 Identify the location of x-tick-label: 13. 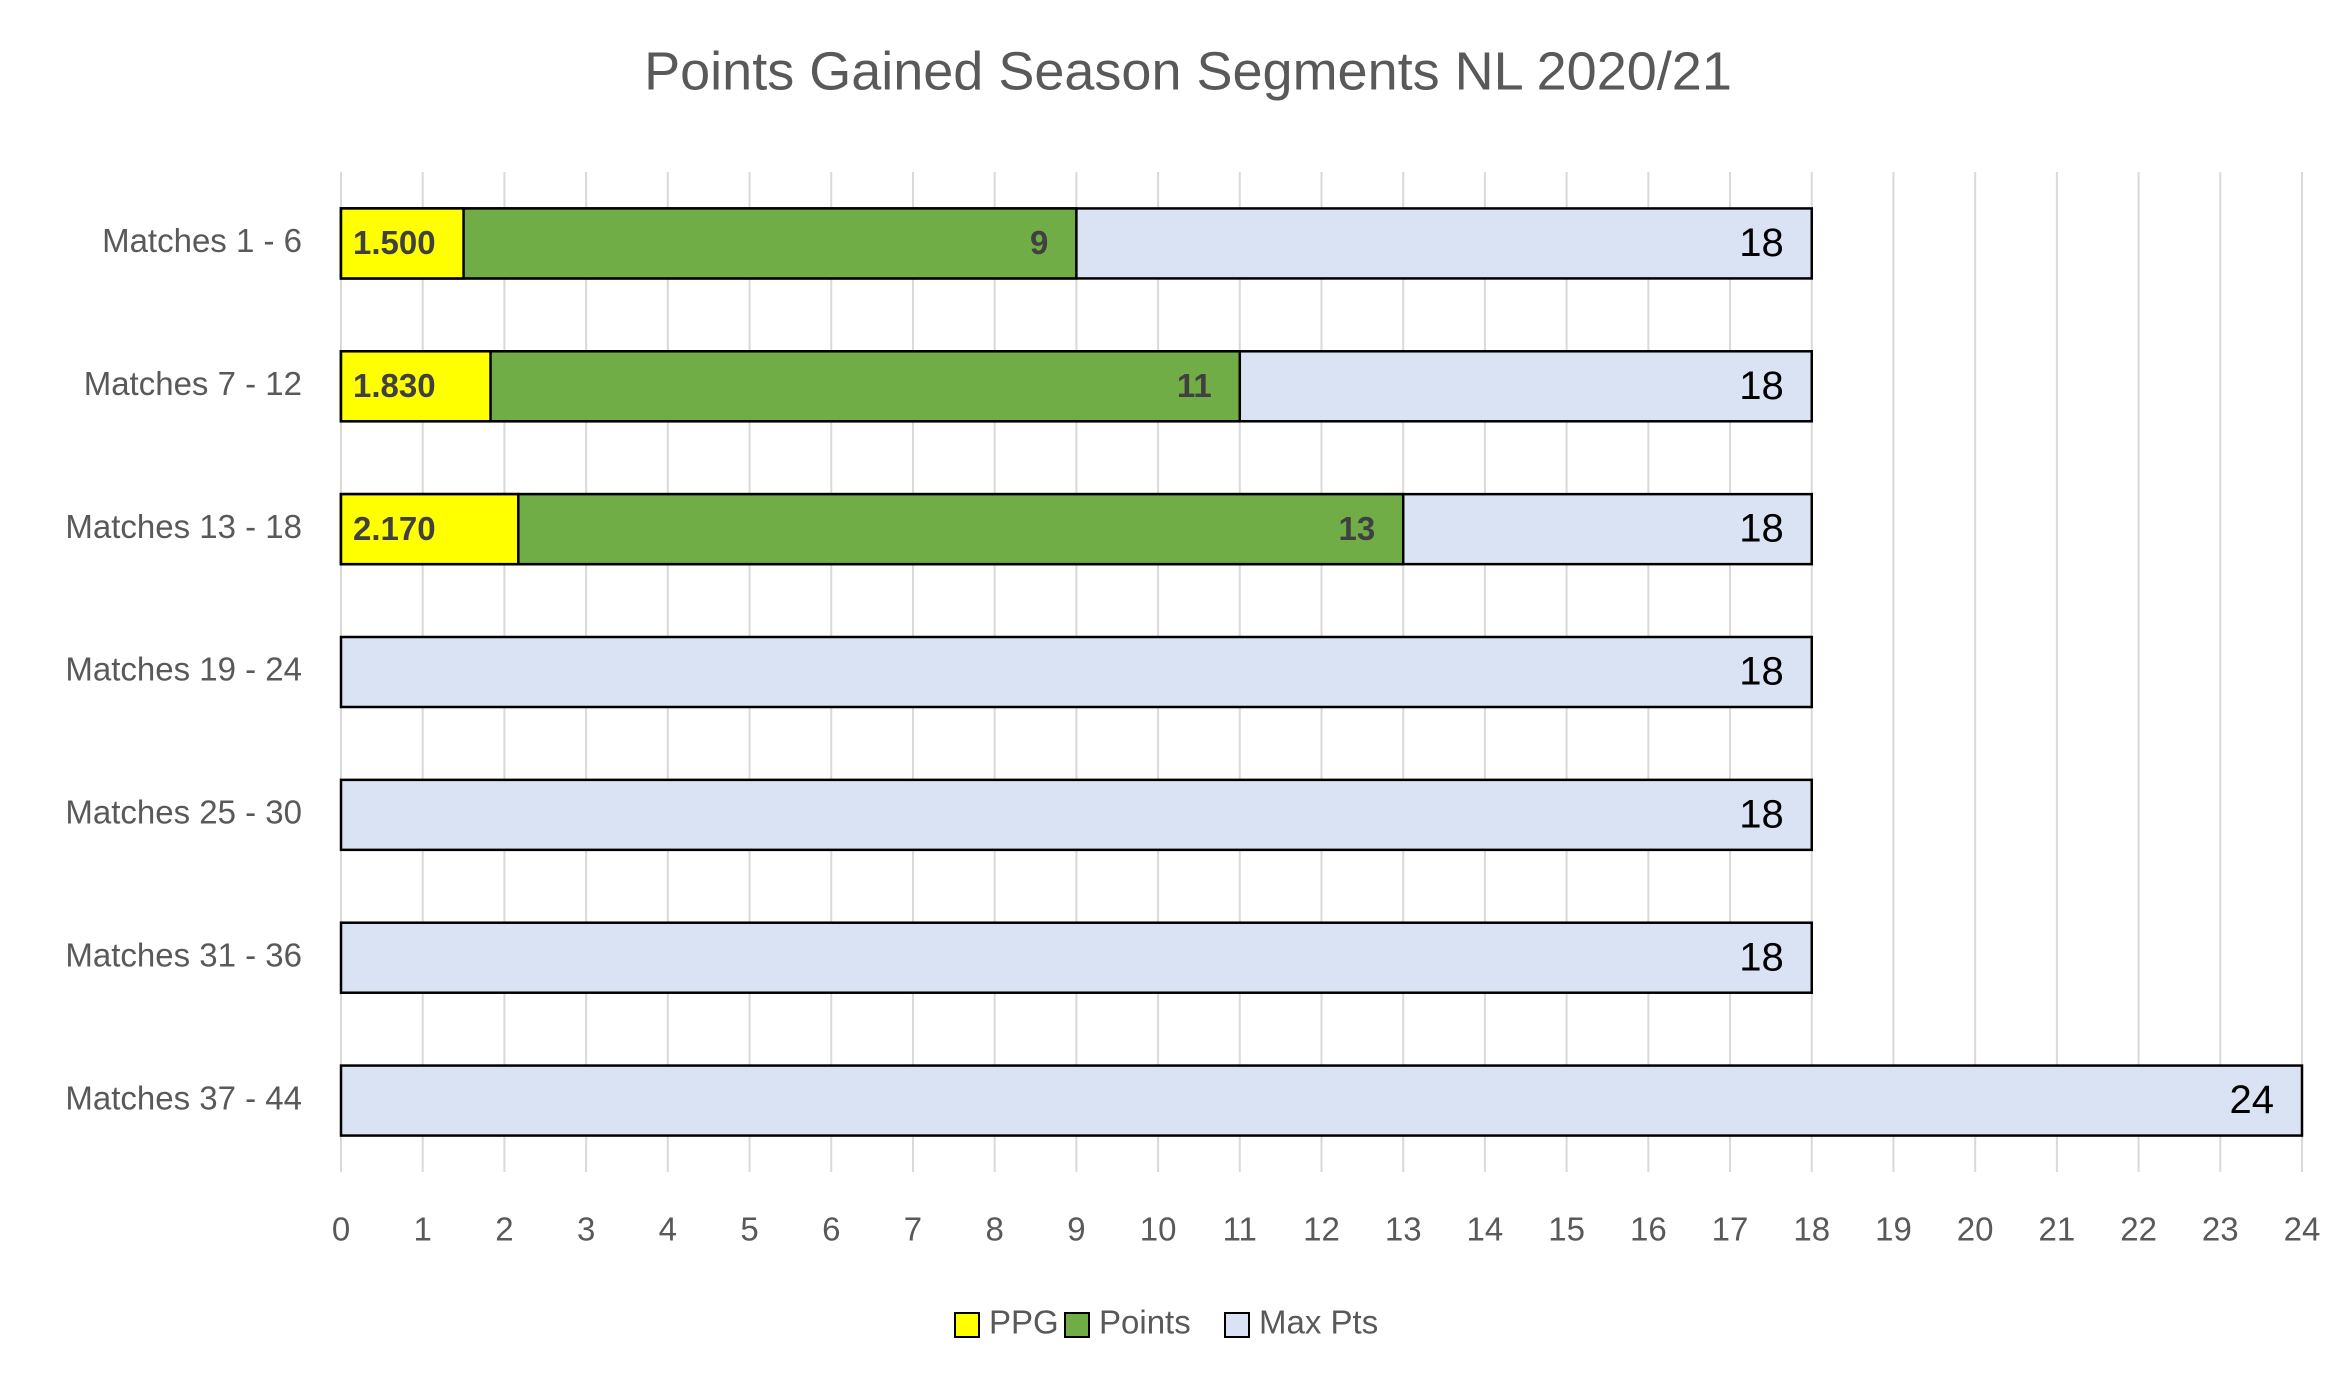
(1403, 1229).